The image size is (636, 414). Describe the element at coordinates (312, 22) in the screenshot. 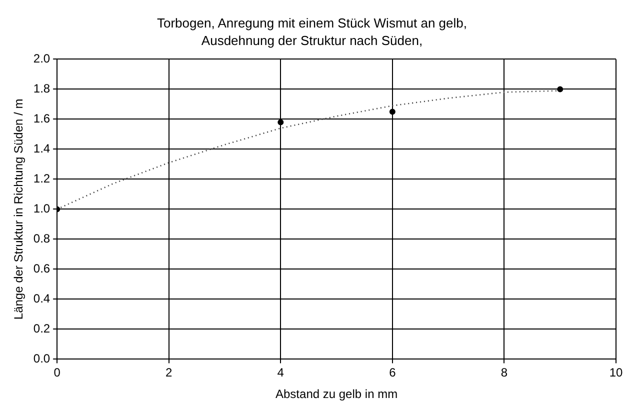

I see `chart-title: Torbogen, Anregung mit einem Stück Wismut an gelb,` at that location.